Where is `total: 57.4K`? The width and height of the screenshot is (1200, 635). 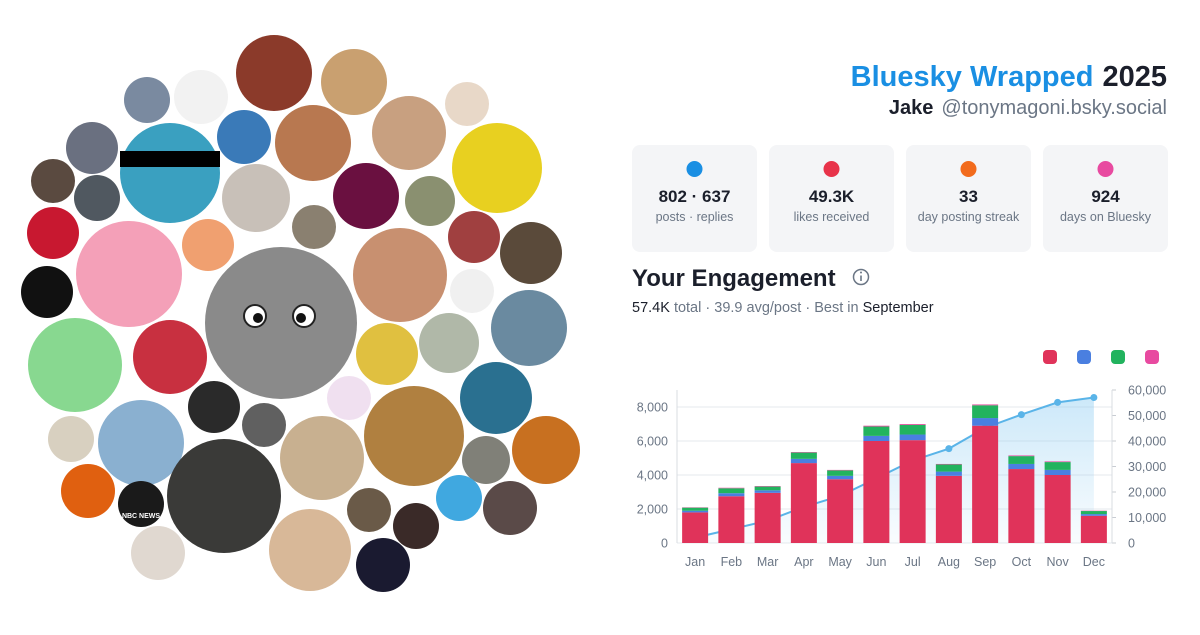 total: 57.4K is located at coordinates (651, 308).